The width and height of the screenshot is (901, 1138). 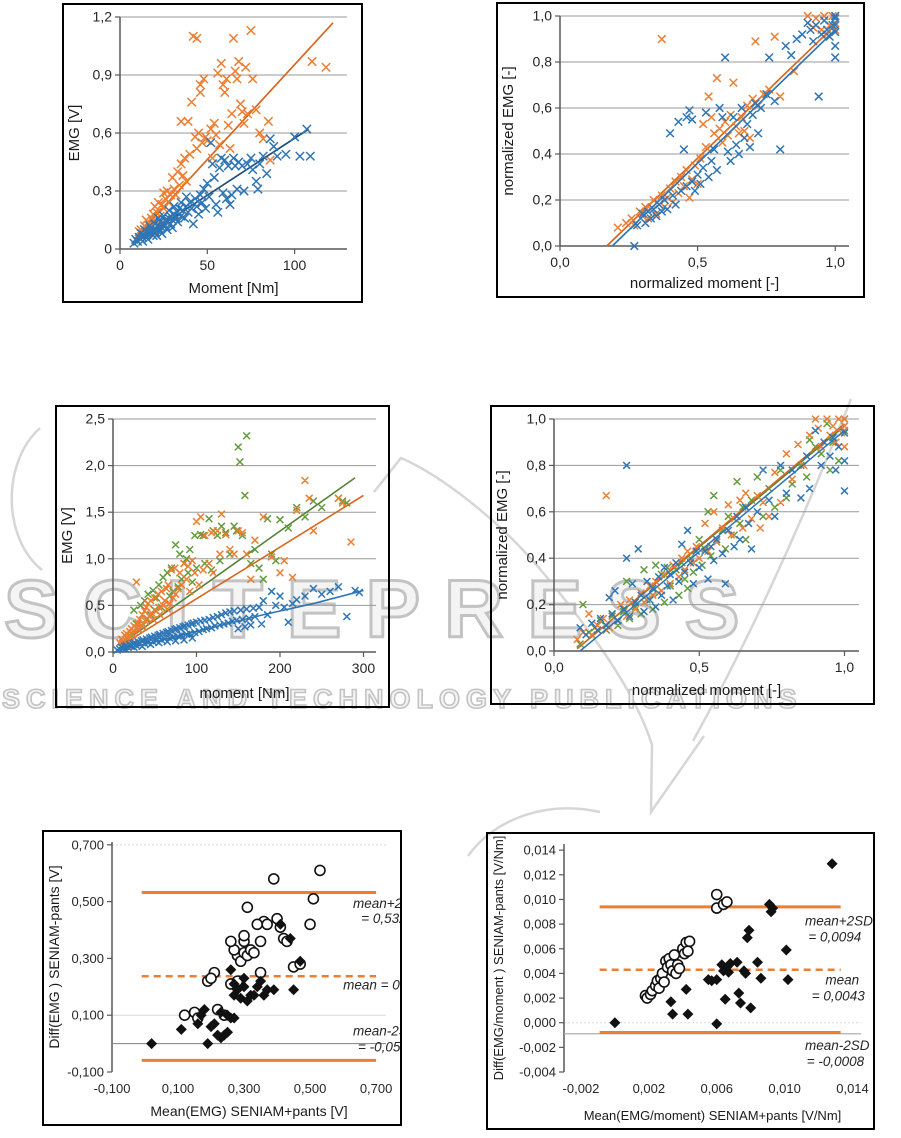 What do you see at coordinates (581, 1088) in the screenshot?
I see `x-tick-label: -0,002` at bounding box center [581, 1088].